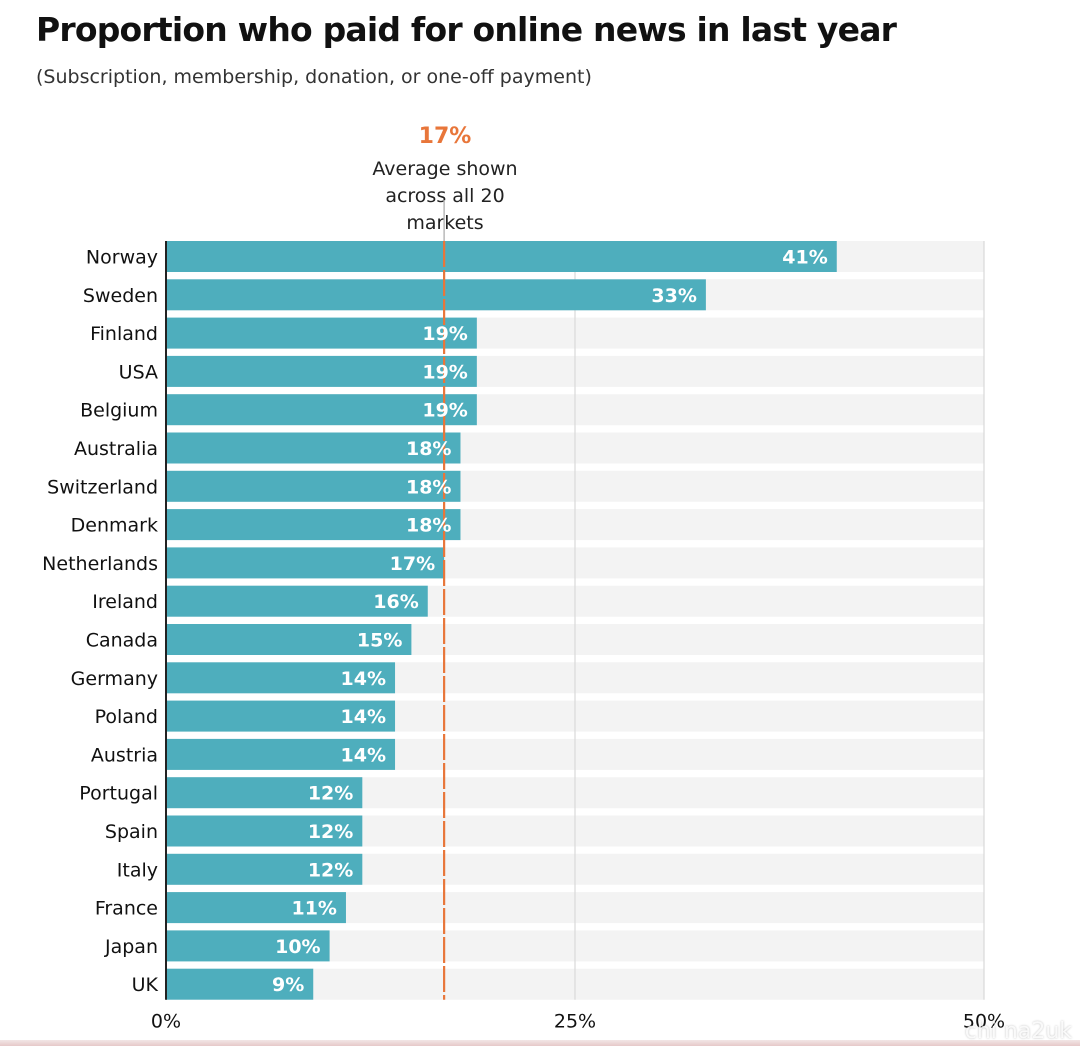  Describe the element at coordinates (145, 985) in the screenshot. I see `category-label: UK` at that location.